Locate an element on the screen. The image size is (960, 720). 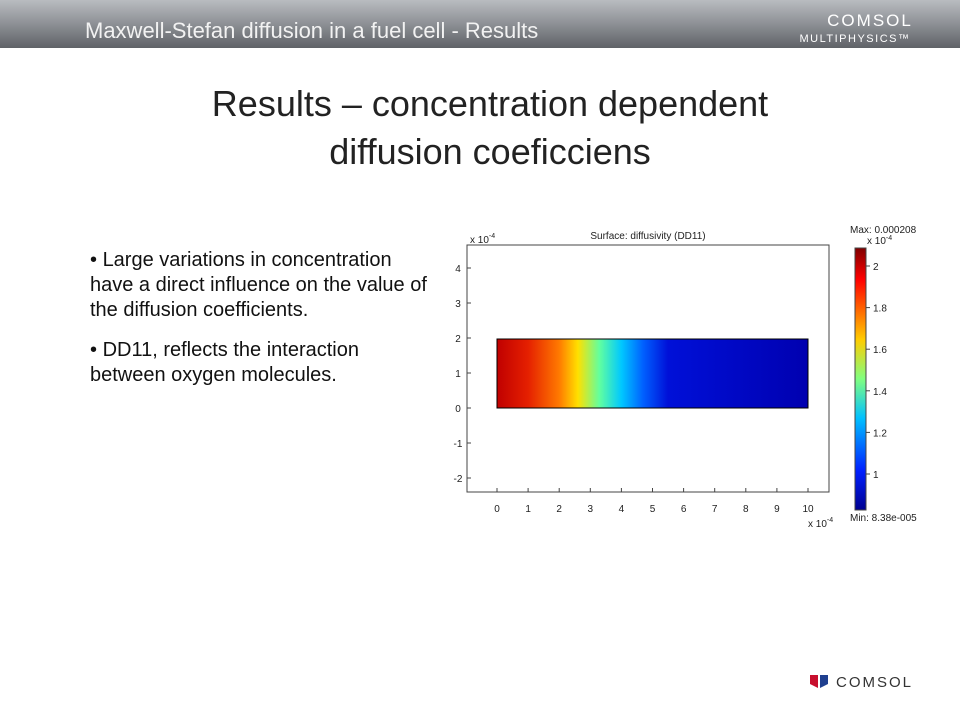
x-tick-label: 10 is located at coordinates (808, 509).